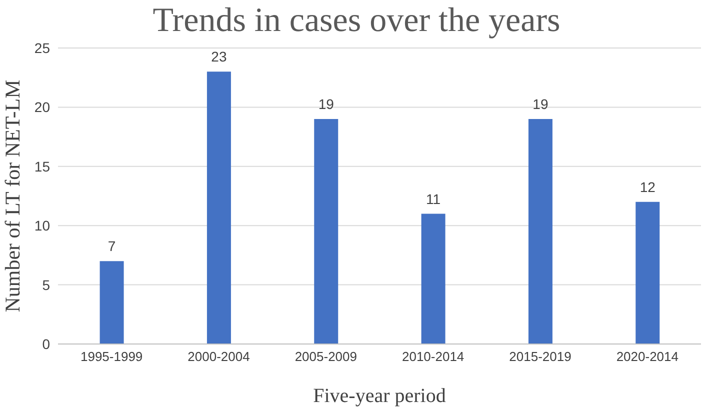 The width and height of the screenshot is (713, 416). Describe the element at coordinates (46, 344) in the screenshot. I see `y-tick-label: 0` at that location.